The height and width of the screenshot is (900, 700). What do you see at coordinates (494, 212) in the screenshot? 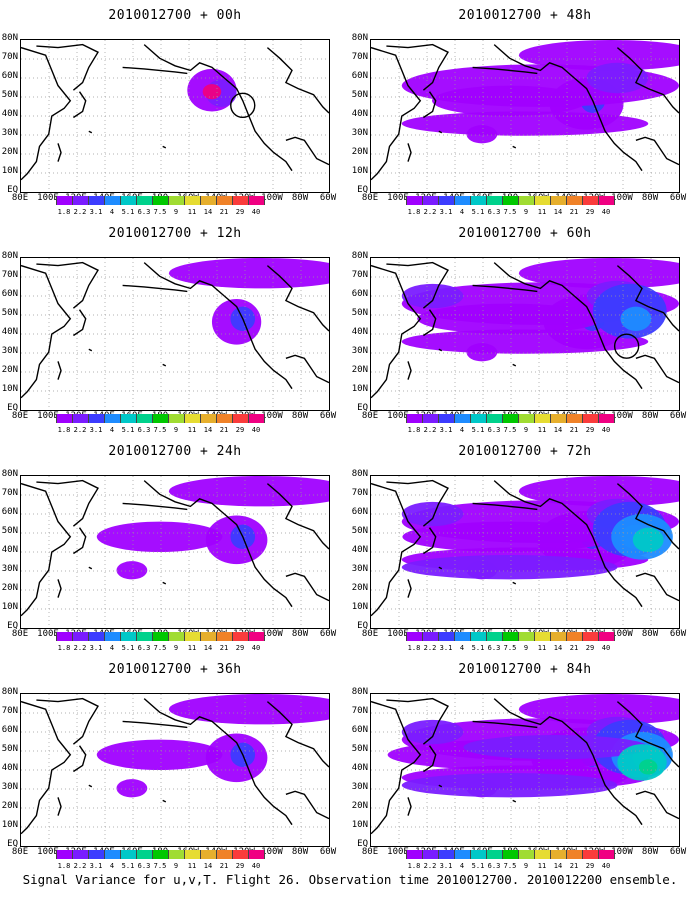
I see `colorbar-label: 6.3` at bounding box center [494, 212].